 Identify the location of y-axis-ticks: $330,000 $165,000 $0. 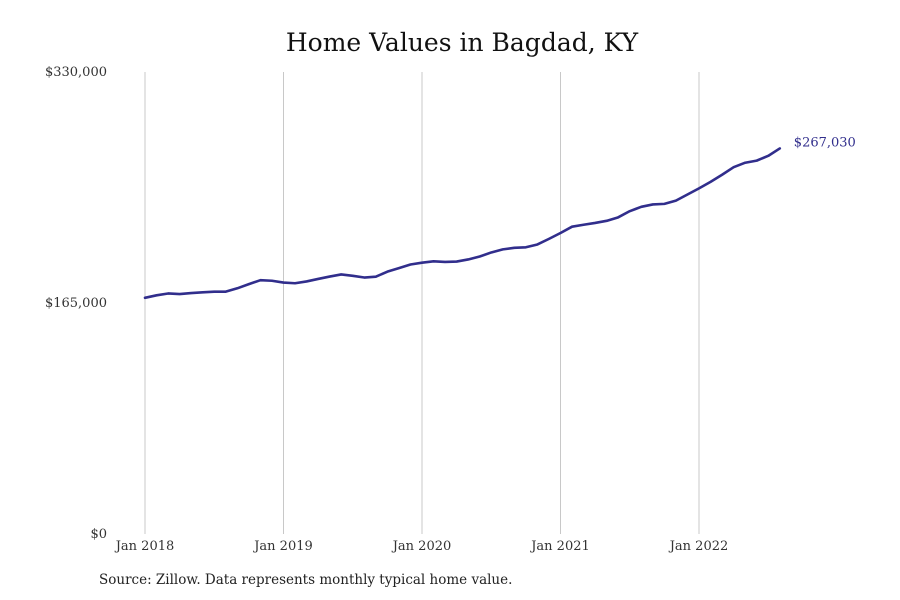
(76, 303).